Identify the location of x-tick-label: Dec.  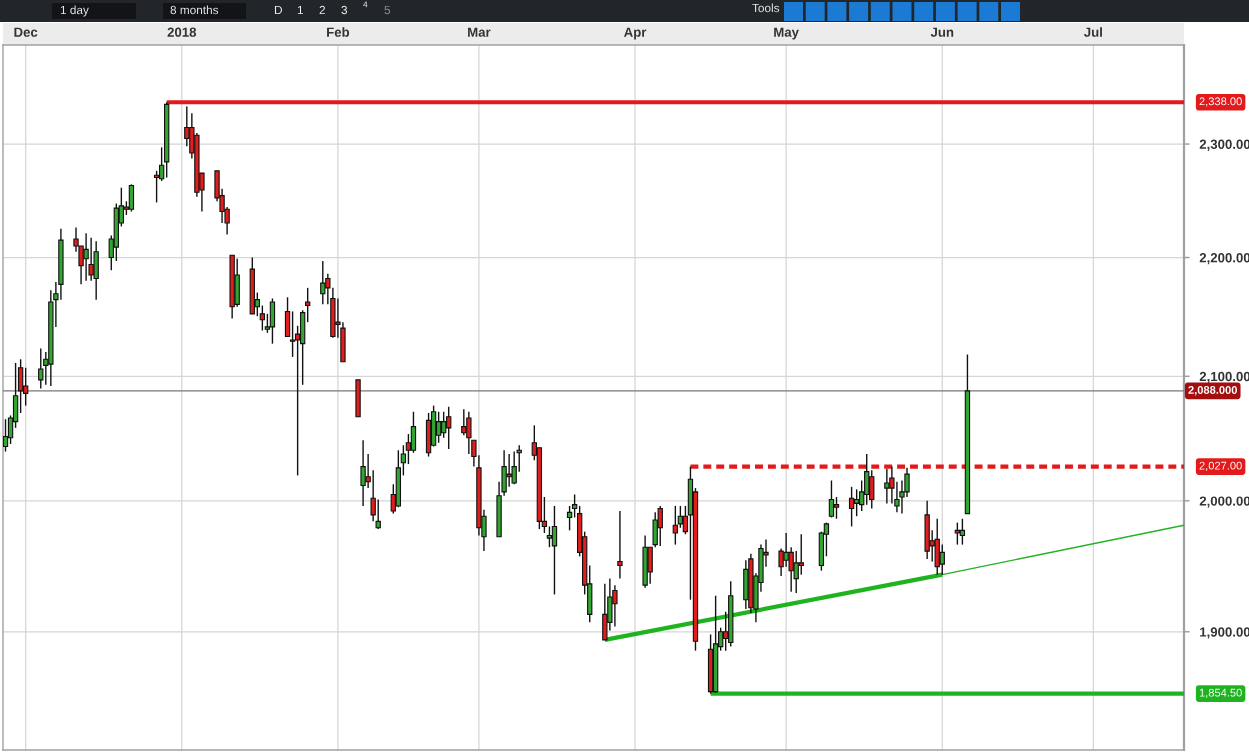
(26, 32).